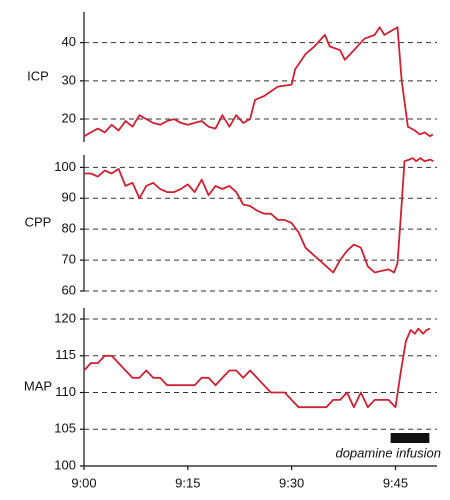  I want to click on infusion-bar, so click(410, 438).